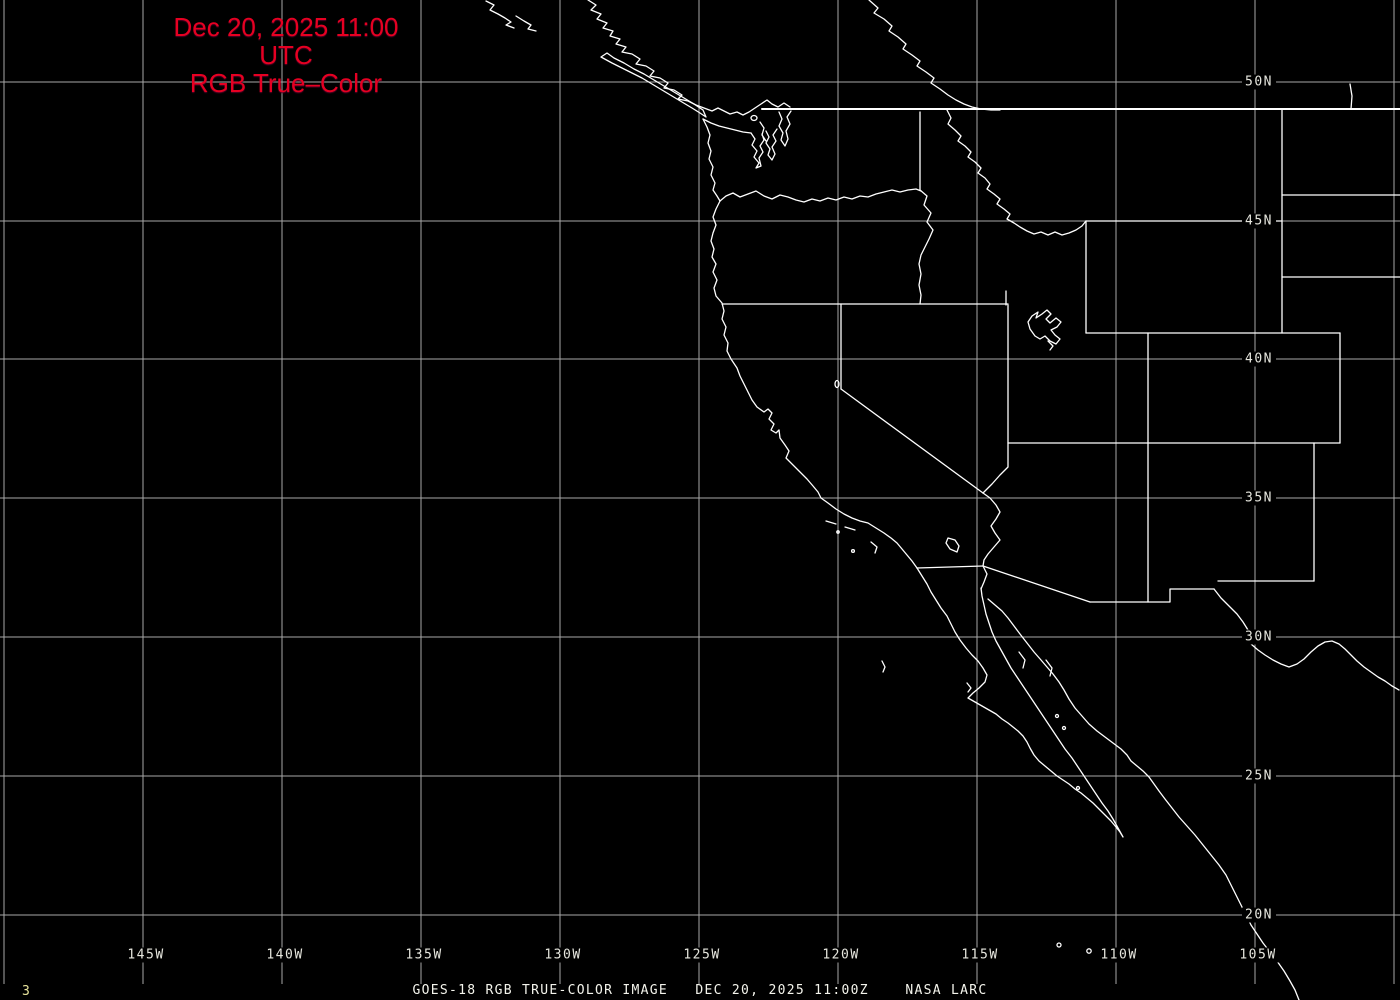  What do you see at coordinates (1259, 498) in the screenshot?
I see `lat-label-35N: 35N` at bounding box center [1259, 498].